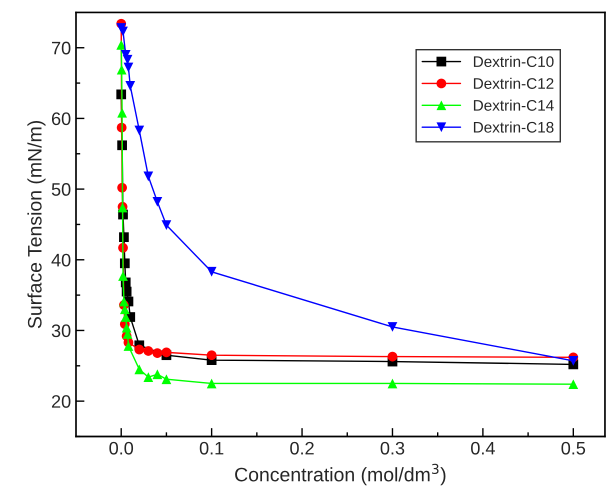  I want to click on y-tick-label: 40, so click(60, 260).